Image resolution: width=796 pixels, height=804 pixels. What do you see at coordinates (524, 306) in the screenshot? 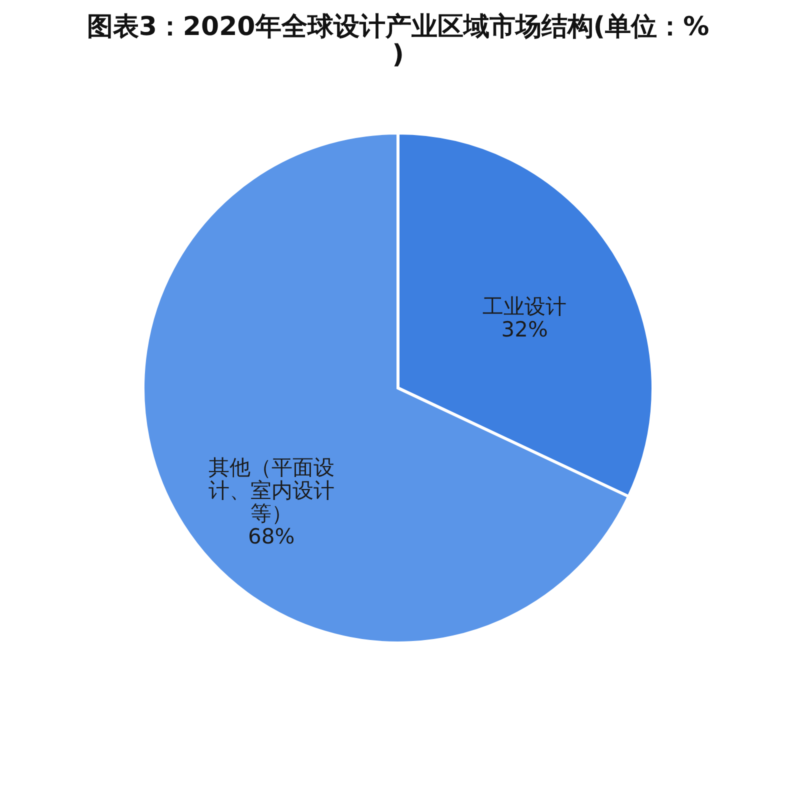
I see `slice-label: 工业设计` at bounding box center [524, 306].